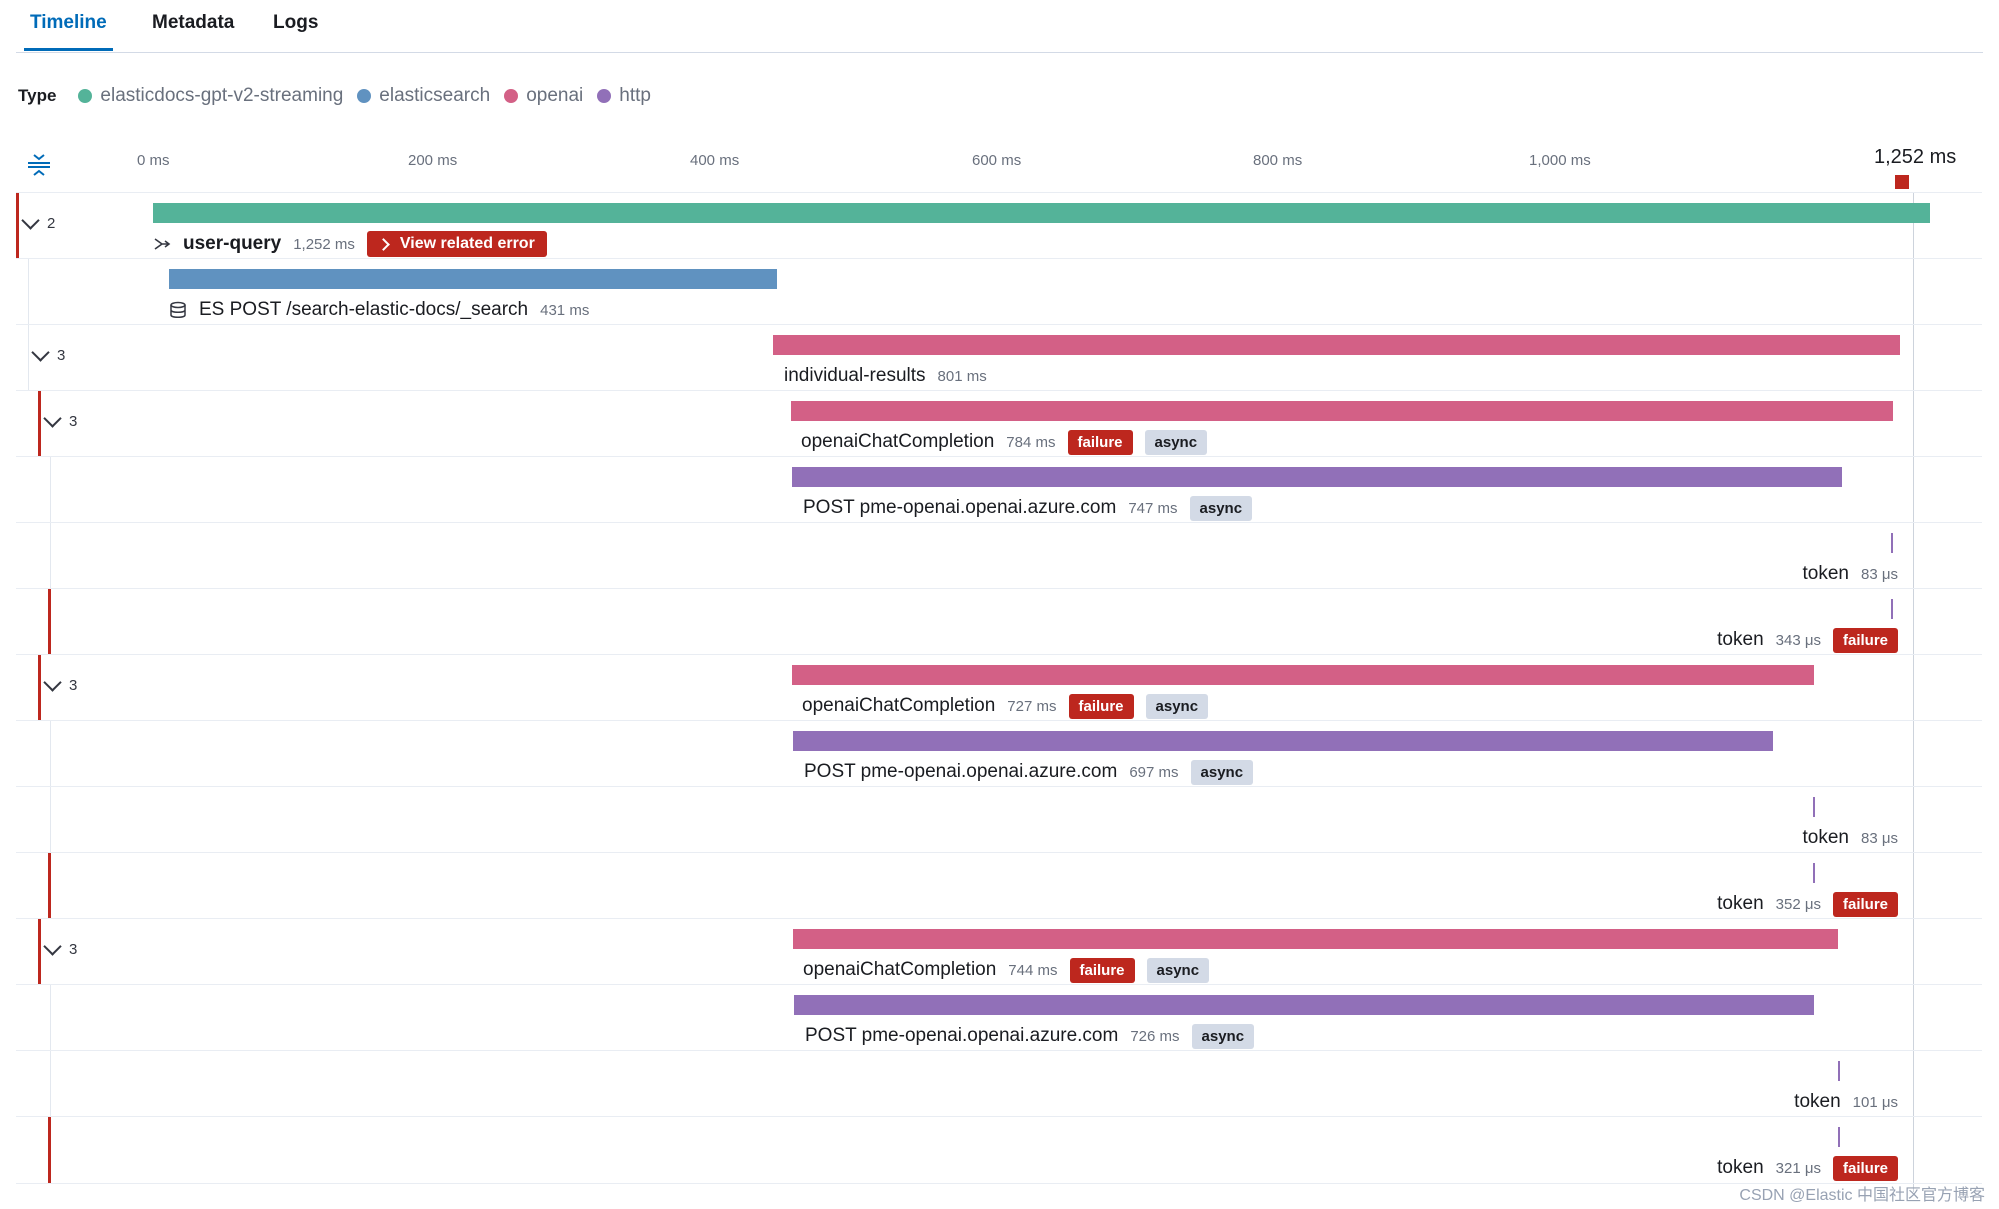 This screenshot has height=1209, width=1999. Describe the element at coordinates (178, 309) in the screenshot. I see `database-icon` at that location.